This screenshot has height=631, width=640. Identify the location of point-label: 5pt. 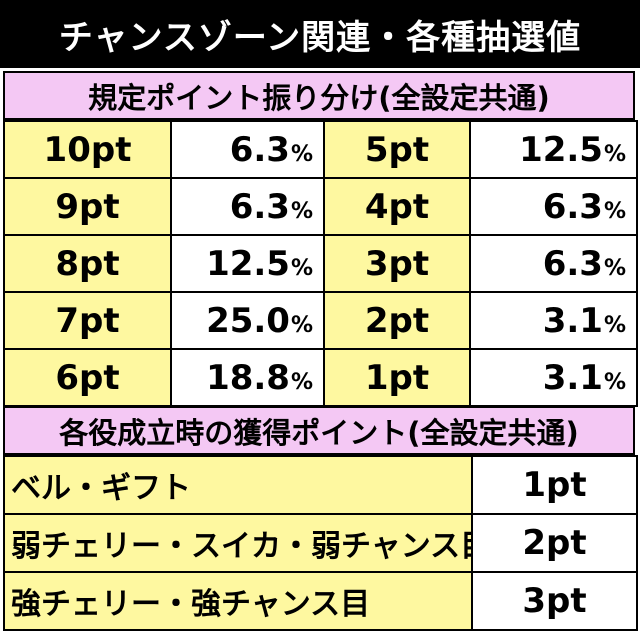
(397, 149).